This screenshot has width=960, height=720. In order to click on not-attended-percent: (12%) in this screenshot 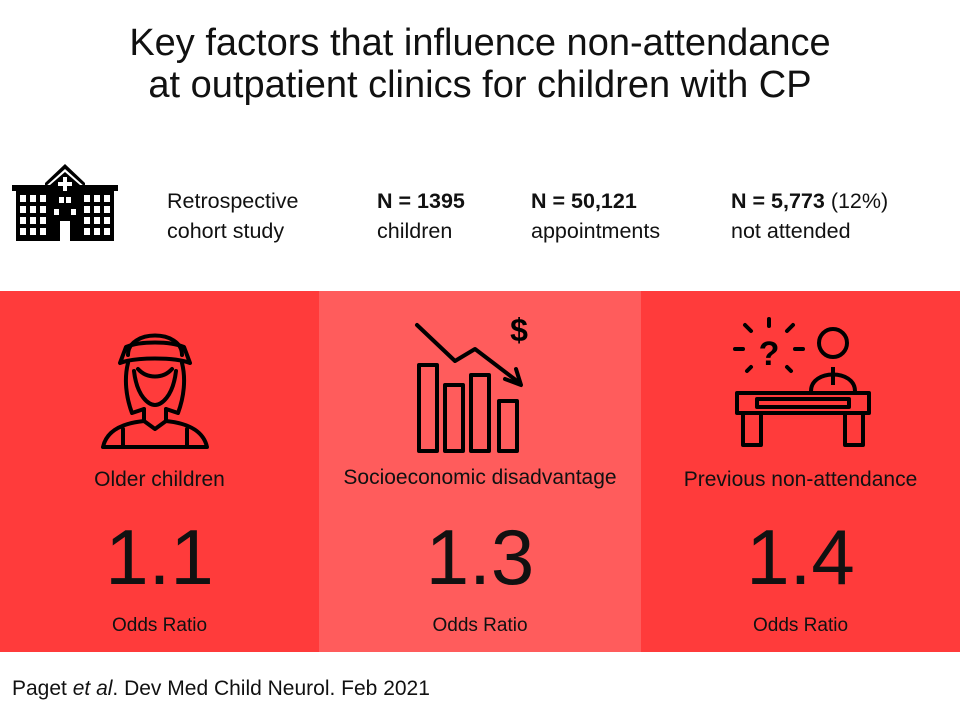, I will do `click(856, 201)`.